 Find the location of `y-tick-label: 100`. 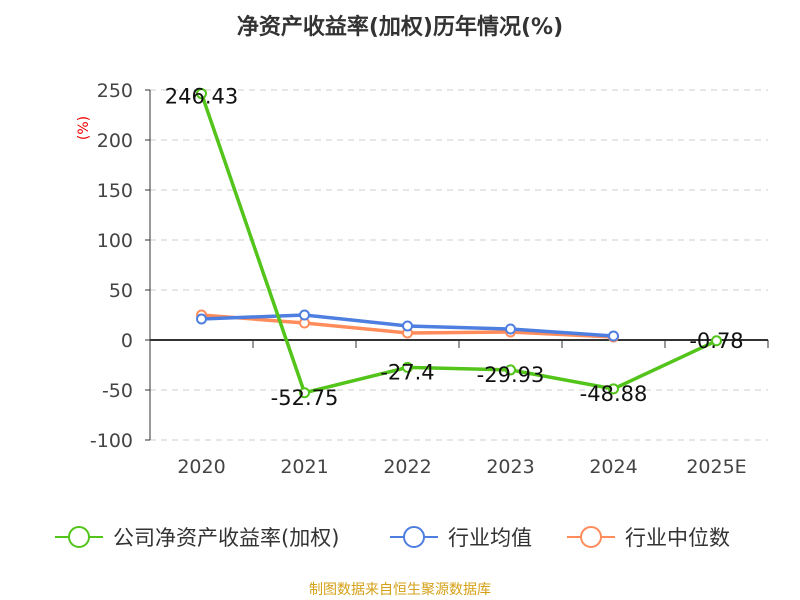

y-tick-label: 100 is located at coordinates (115, 241).